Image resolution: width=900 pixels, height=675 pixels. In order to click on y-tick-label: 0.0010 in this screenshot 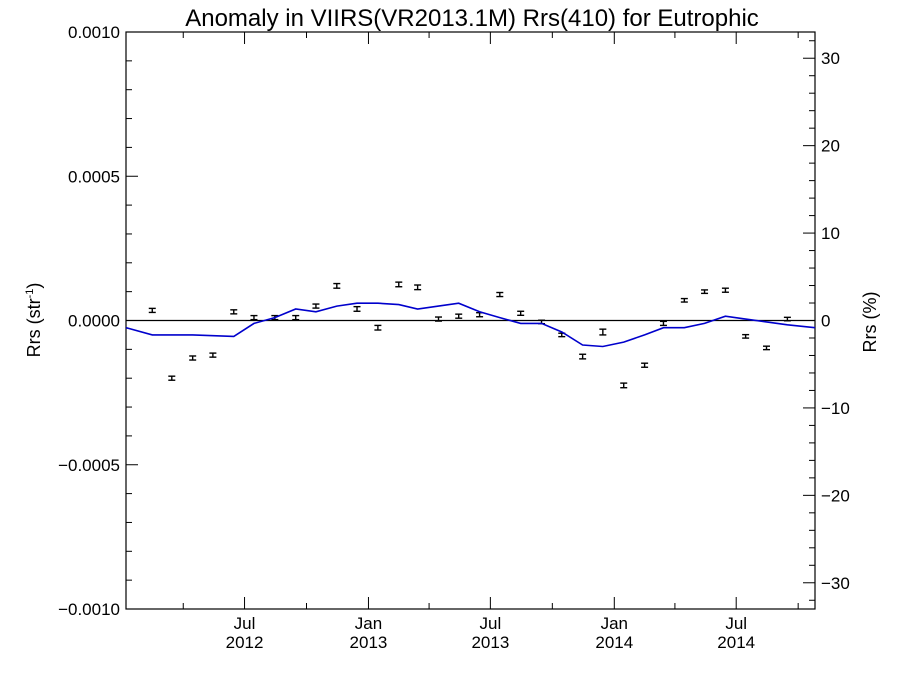, I will do `click(94, 32)`.